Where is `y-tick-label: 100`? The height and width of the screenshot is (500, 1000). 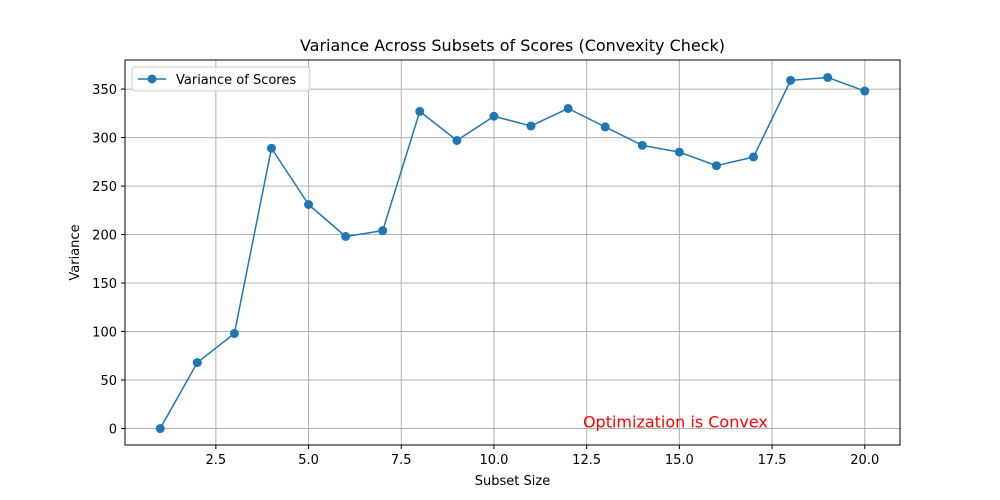 y-tick-label: 100 is located at coordinates (104, 333).